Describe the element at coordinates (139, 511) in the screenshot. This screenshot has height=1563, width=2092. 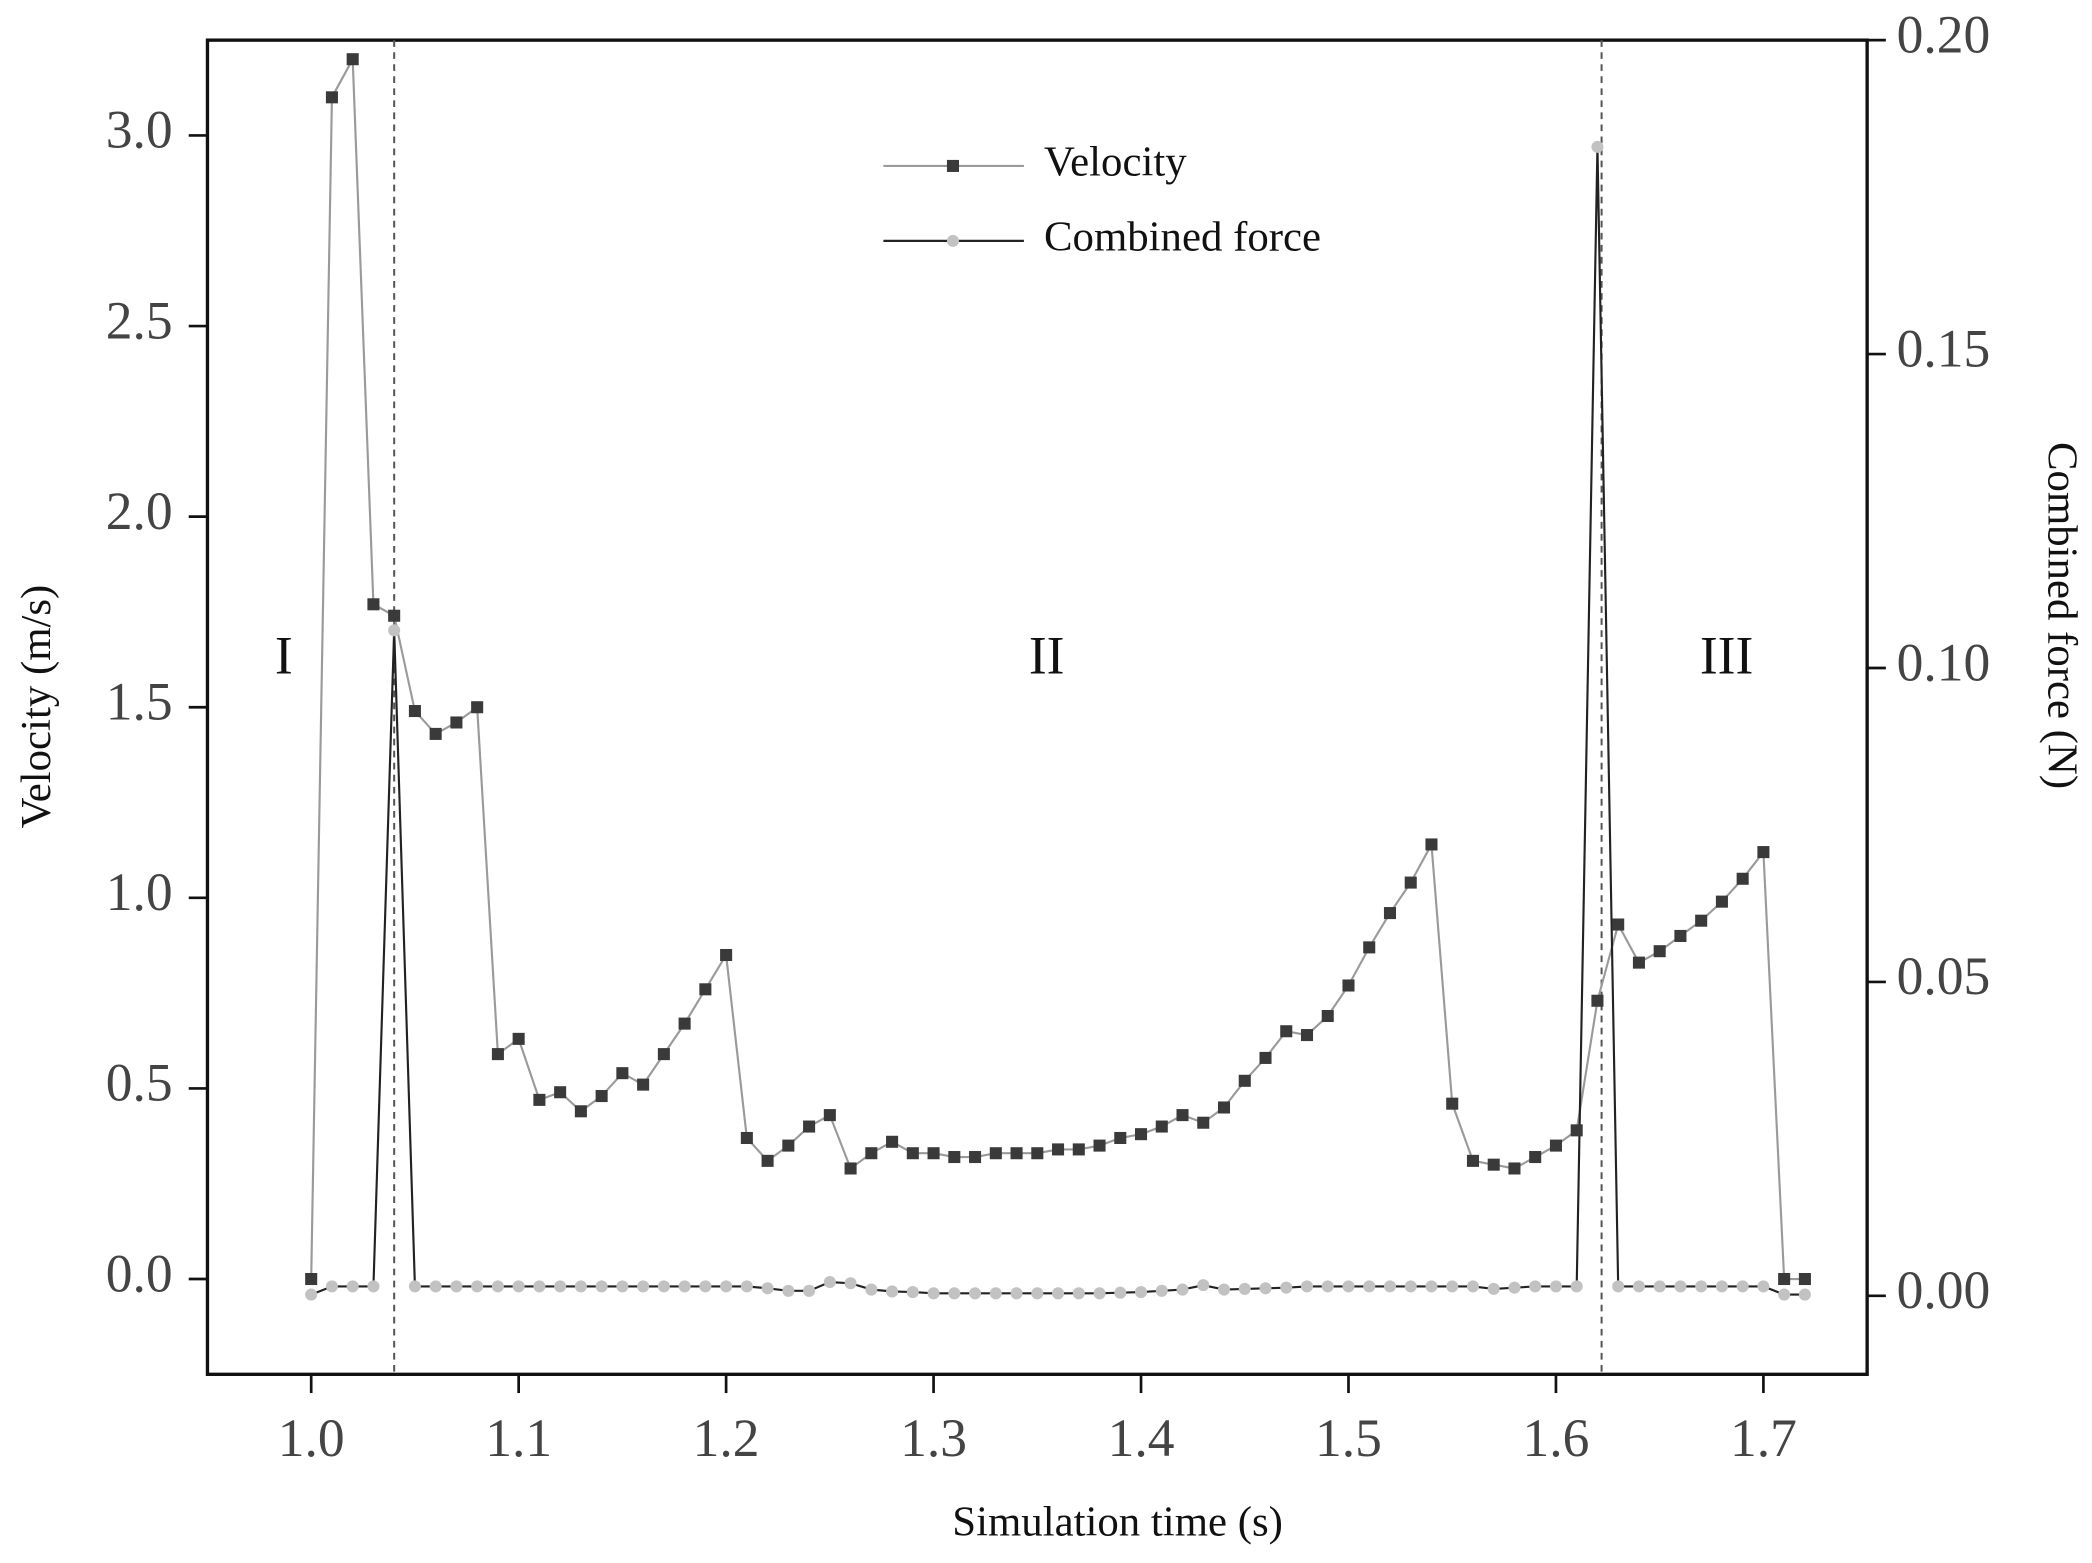
I see `y-tick-label: 2.0` at that location.